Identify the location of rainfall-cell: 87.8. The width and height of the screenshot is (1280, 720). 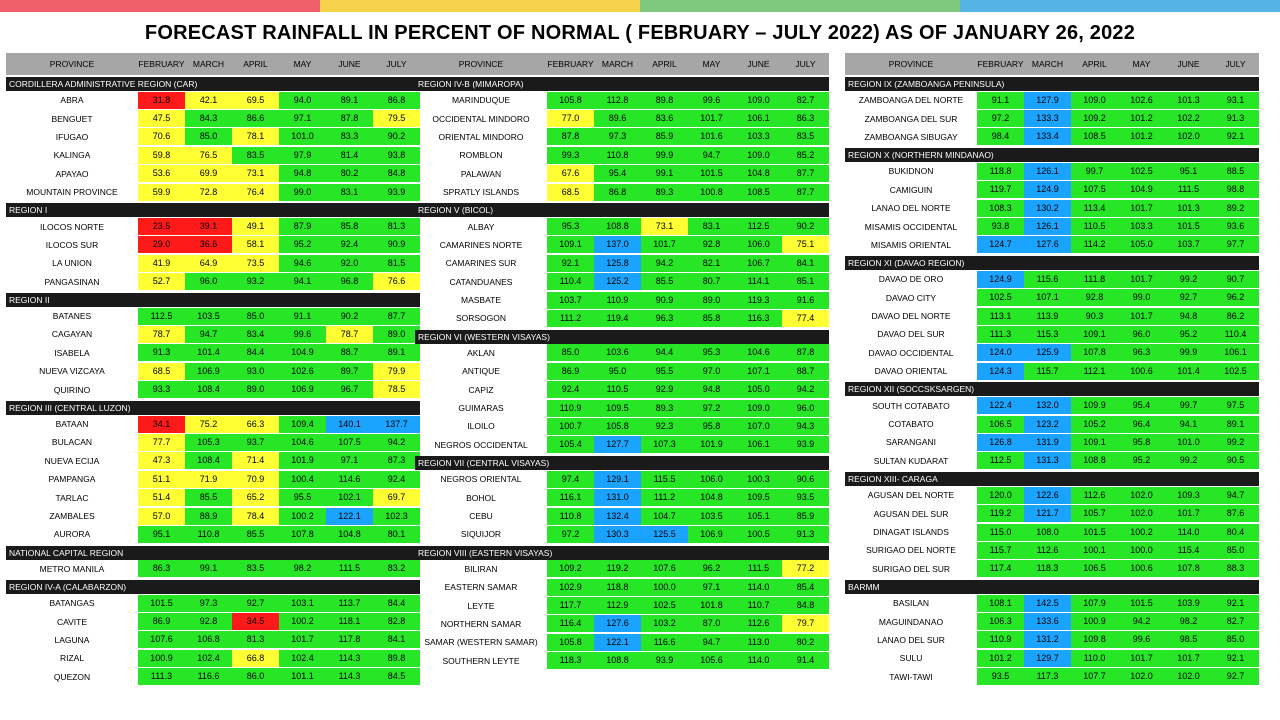
(349, 119).